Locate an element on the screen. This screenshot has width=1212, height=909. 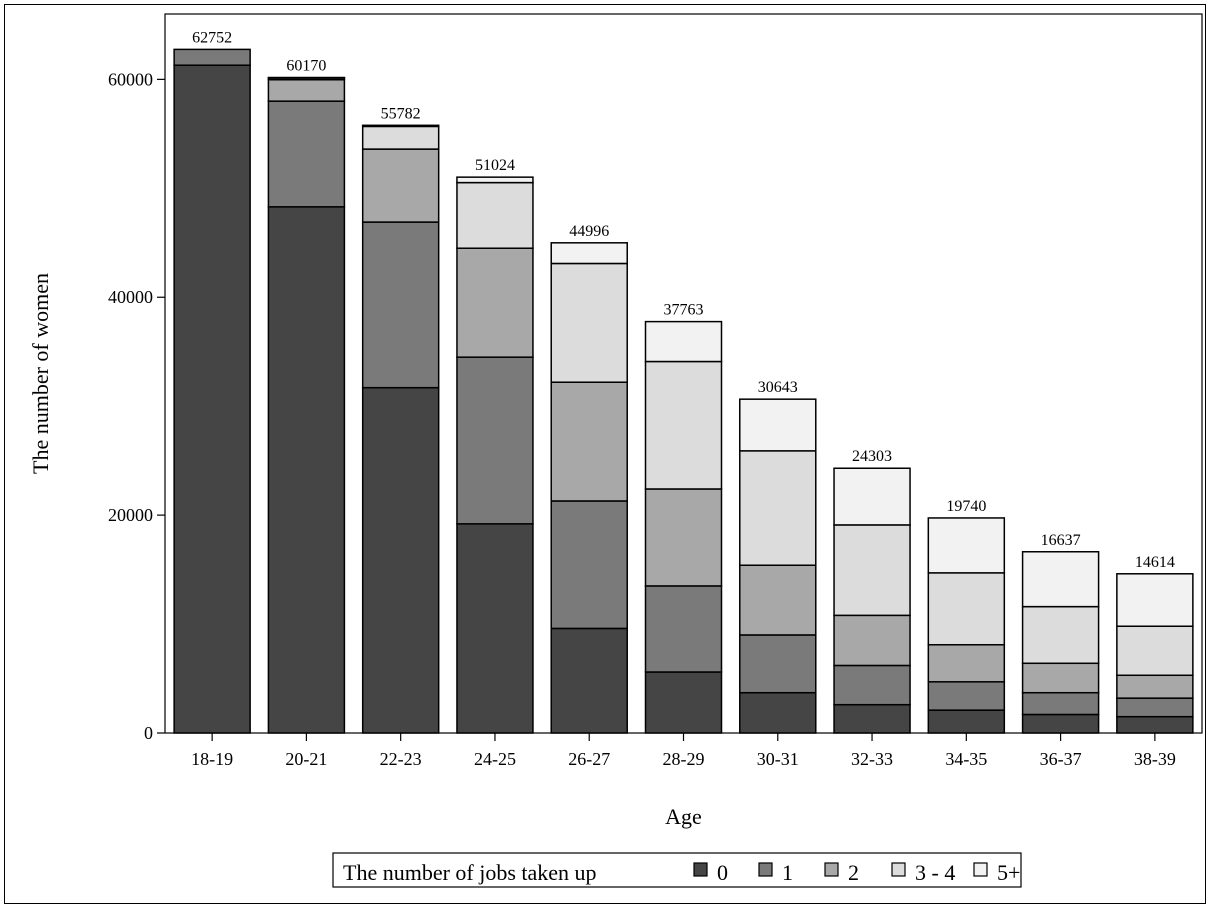
bar-total-label: 55782 is located at coordinates (401, 113).